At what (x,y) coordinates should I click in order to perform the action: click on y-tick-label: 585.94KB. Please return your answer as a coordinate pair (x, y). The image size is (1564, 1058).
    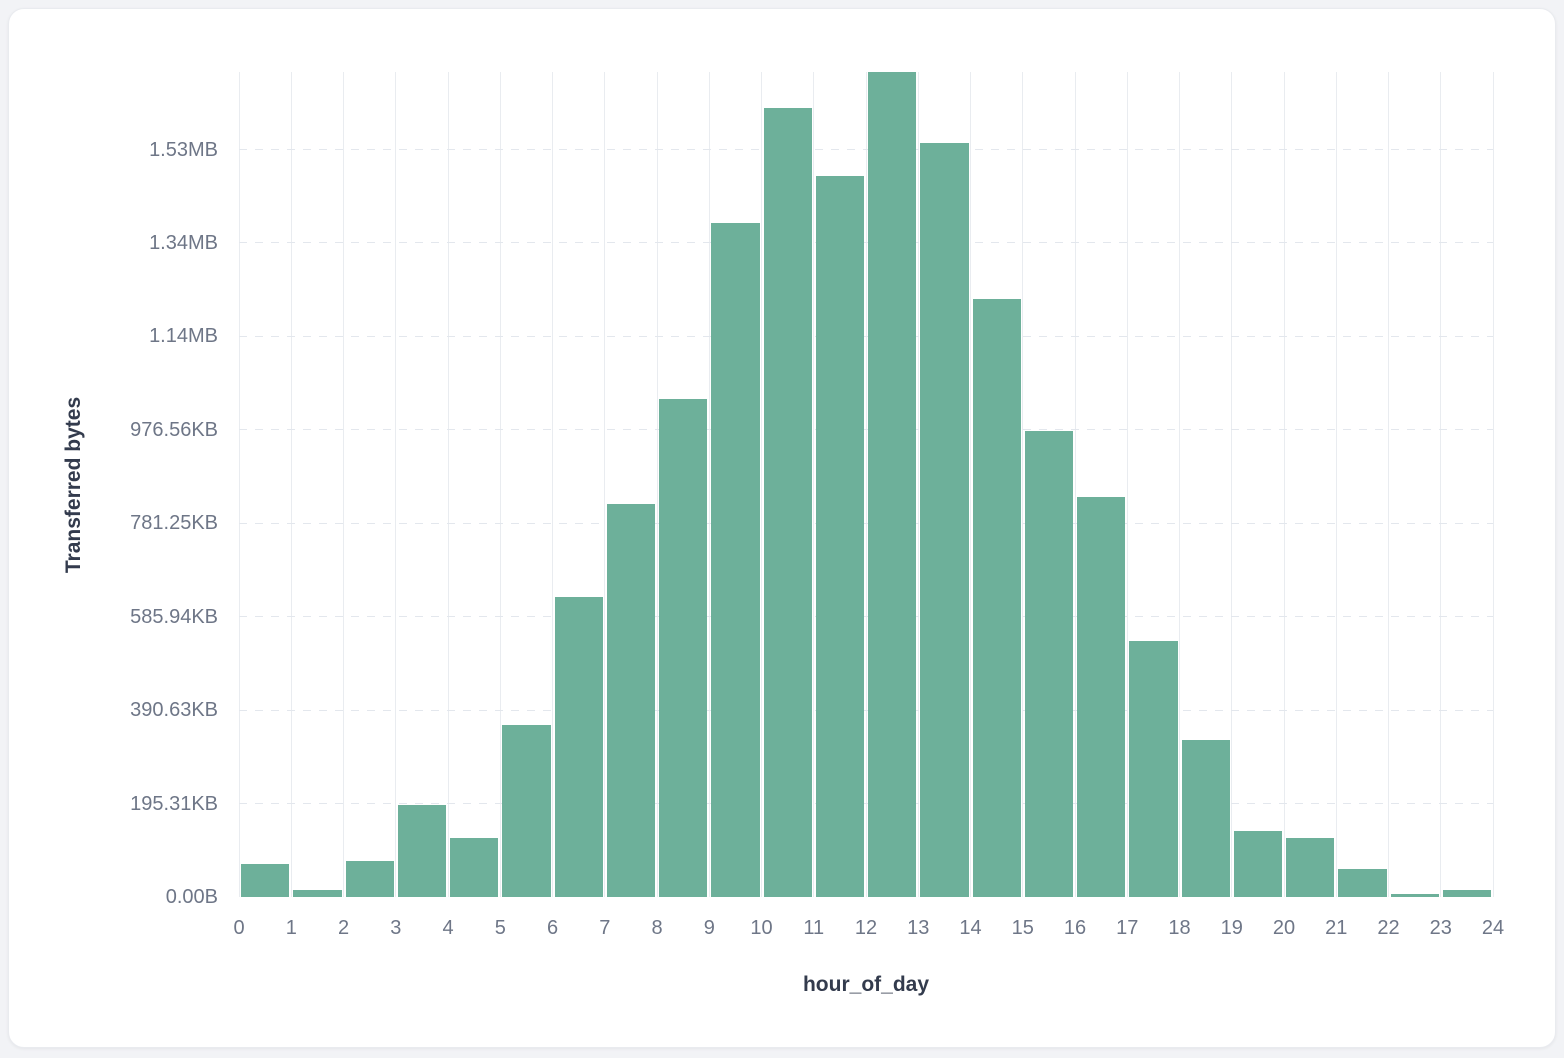
    Looking at the image, I should click on (174, 616).